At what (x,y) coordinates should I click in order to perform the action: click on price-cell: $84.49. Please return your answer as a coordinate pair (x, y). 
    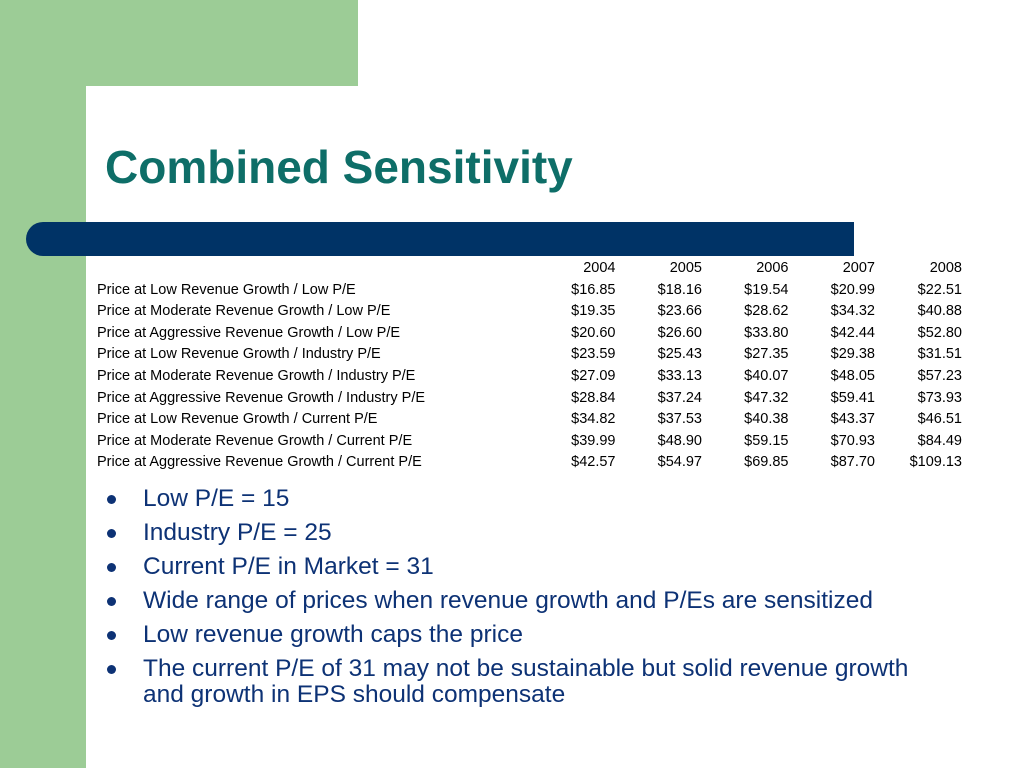
    Looking at the image, I should click on (939, 440).